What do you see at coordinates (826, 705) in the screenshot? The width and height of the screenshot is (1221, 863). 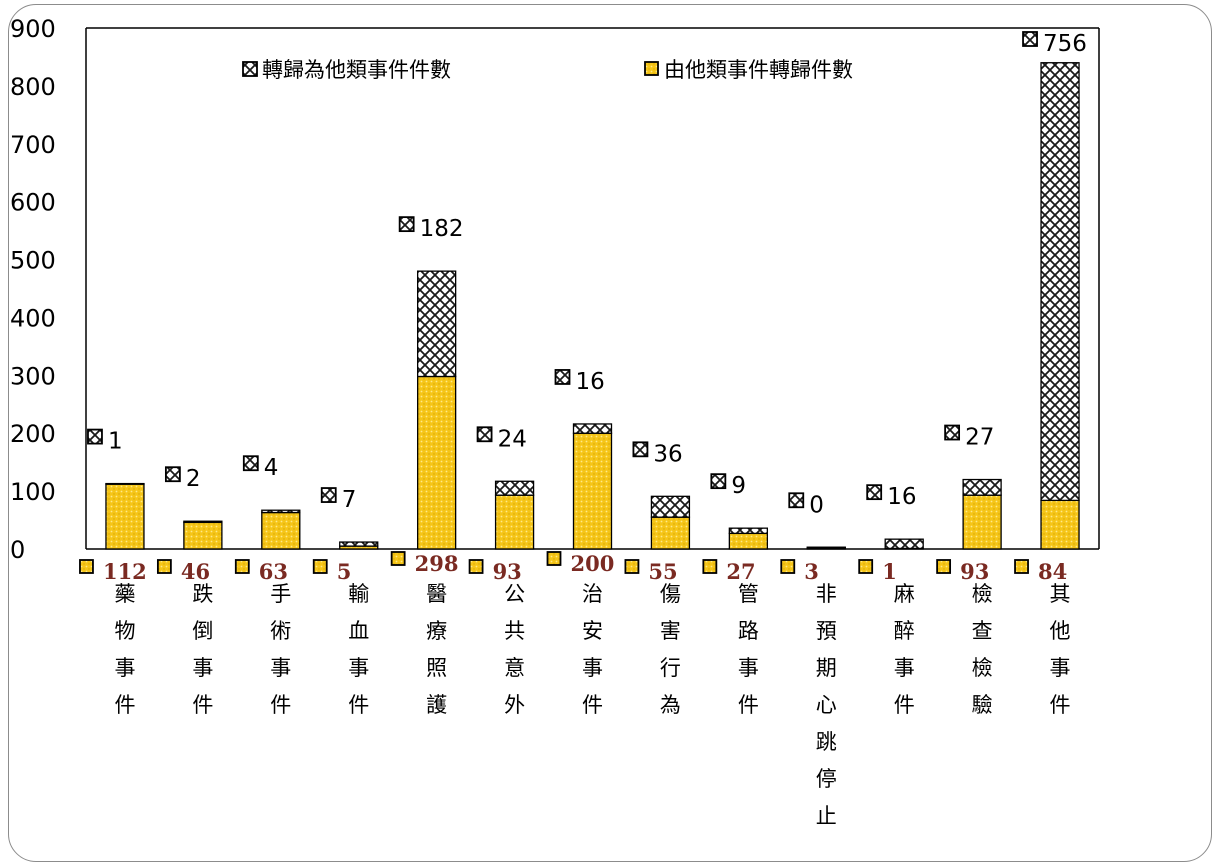 I see `category-label-char: 心` at bounding box center [826, 705].